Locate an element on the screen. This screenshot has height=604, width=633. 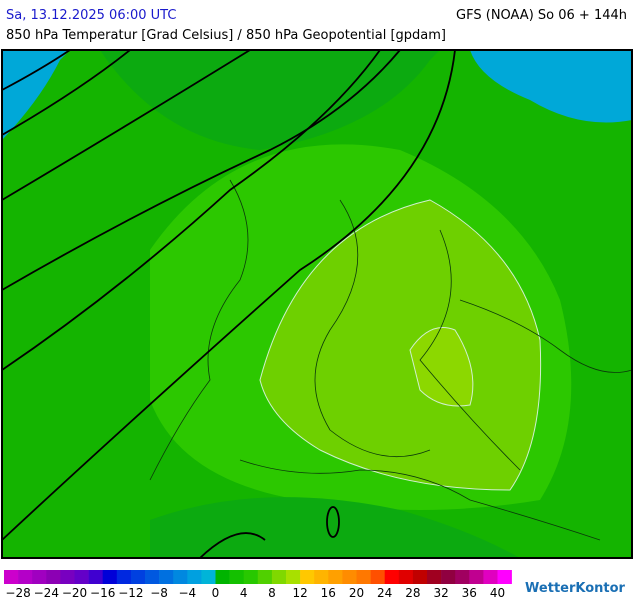
color-scale: −28 −24 −20 −16 −12 −8 −4 0 4 8 12 16 20 24 28 32 36 40 is located at coordinates (258, 585).